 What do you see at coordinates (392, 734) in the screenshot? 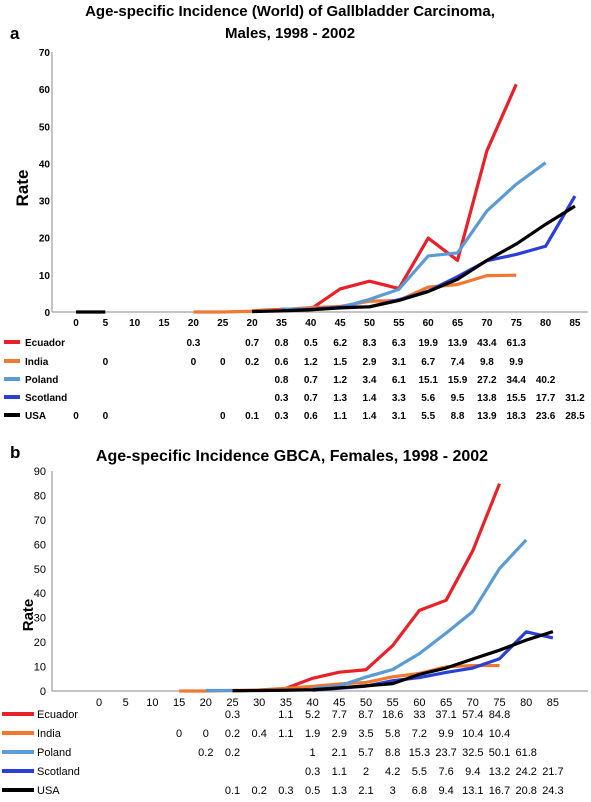
I see `table-cell: 5.8` at bounding box center [392, 734].